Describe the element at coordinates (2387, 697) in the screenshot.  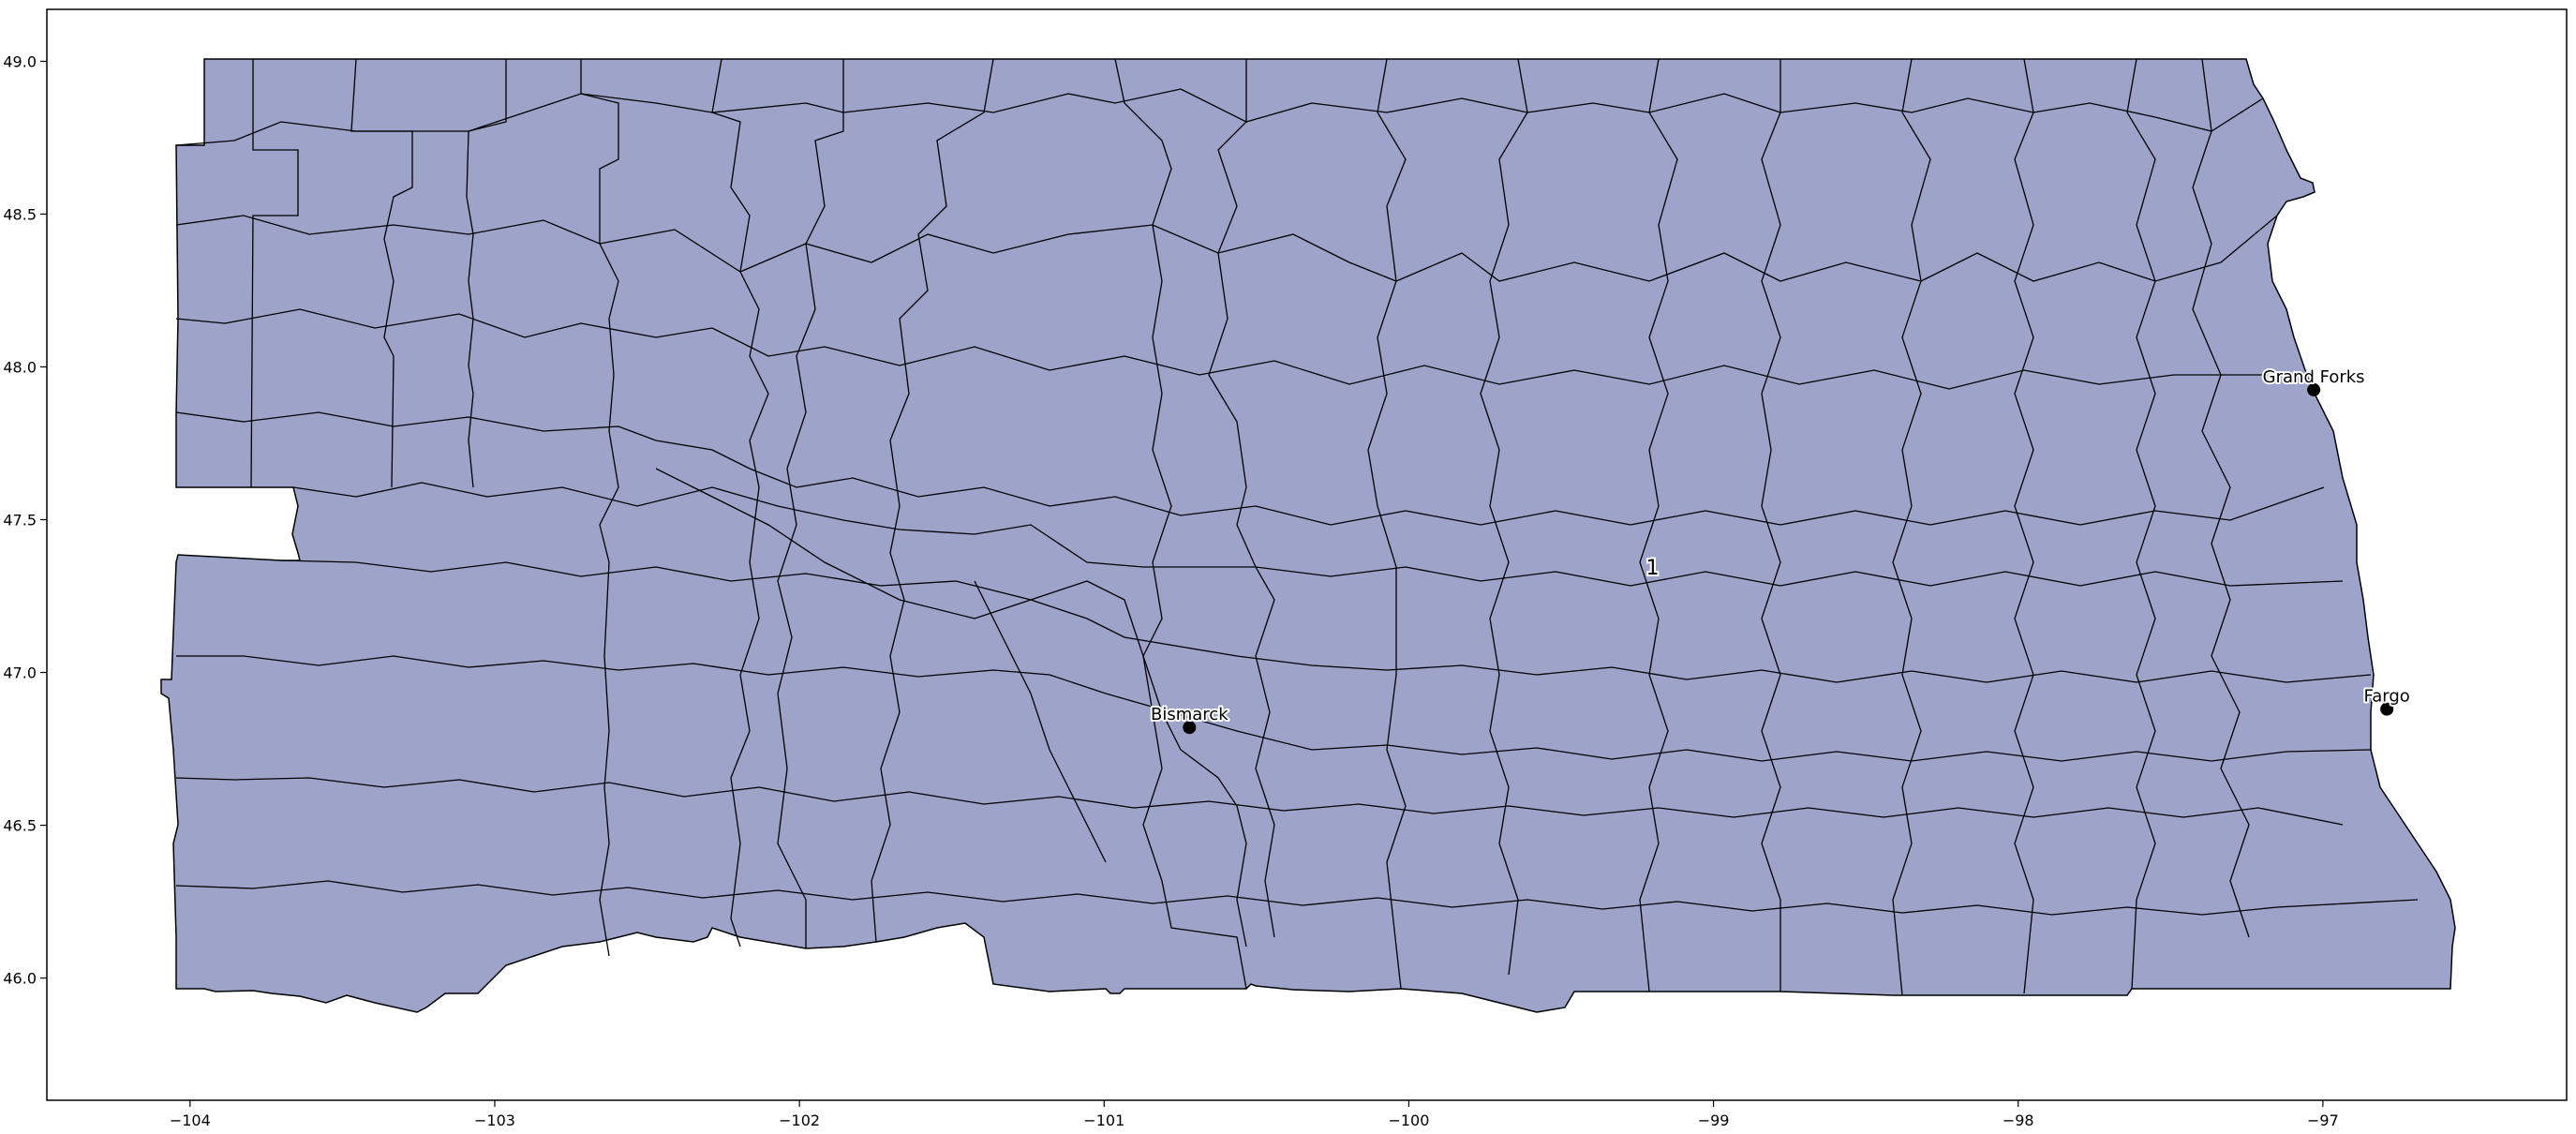
I see `city-label: Fargo` at that location.